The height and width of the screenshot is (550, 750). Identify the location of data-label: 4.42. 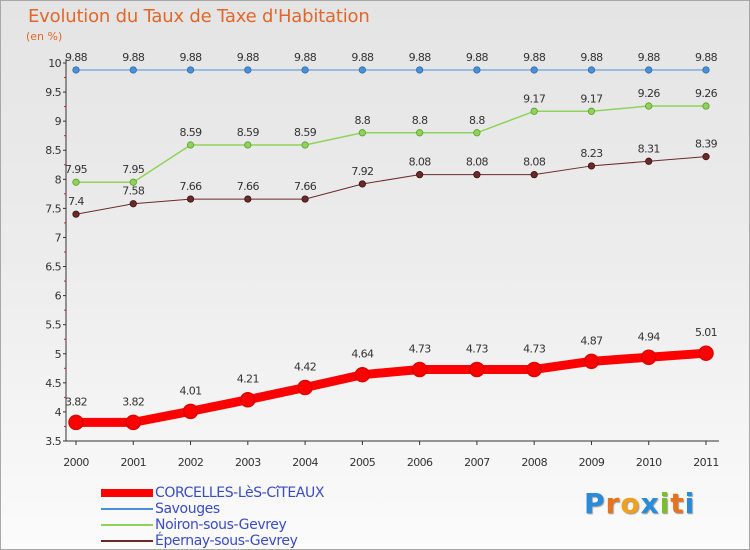
(305, 366).